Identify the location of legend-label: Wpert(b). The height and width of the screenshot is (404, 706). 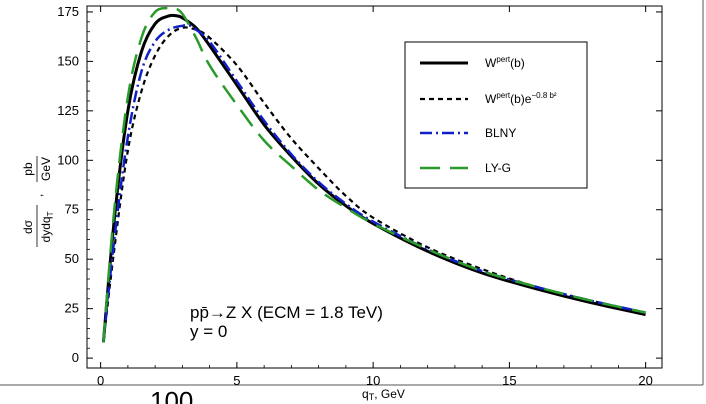
(505, 62).